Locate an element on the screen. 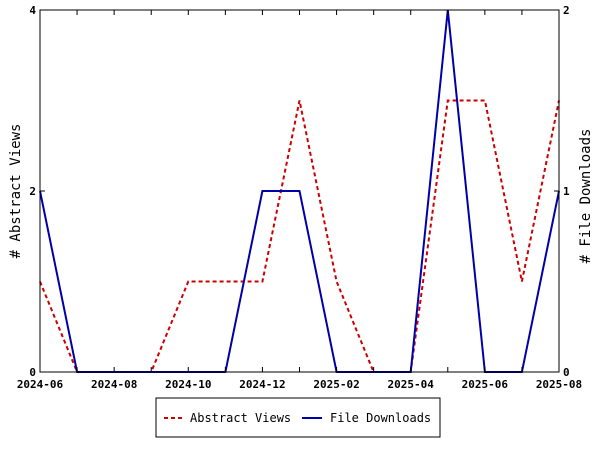 Image resolution: width=600 pixels, height=450 pixels. y-axis-left-title: # Abstract Views is located at coordinates (16, 191).